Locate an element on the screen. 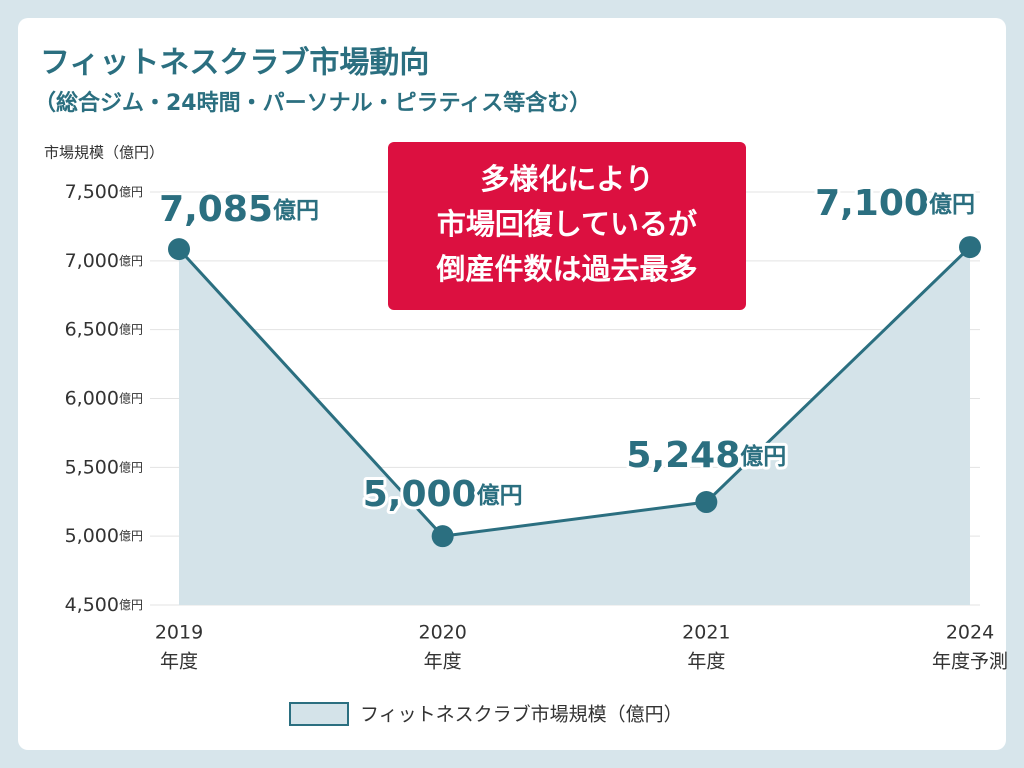 The height and width of the screenshot is (768, 1024). value-label: 7,100億円 is located at coordinates (895, 203).